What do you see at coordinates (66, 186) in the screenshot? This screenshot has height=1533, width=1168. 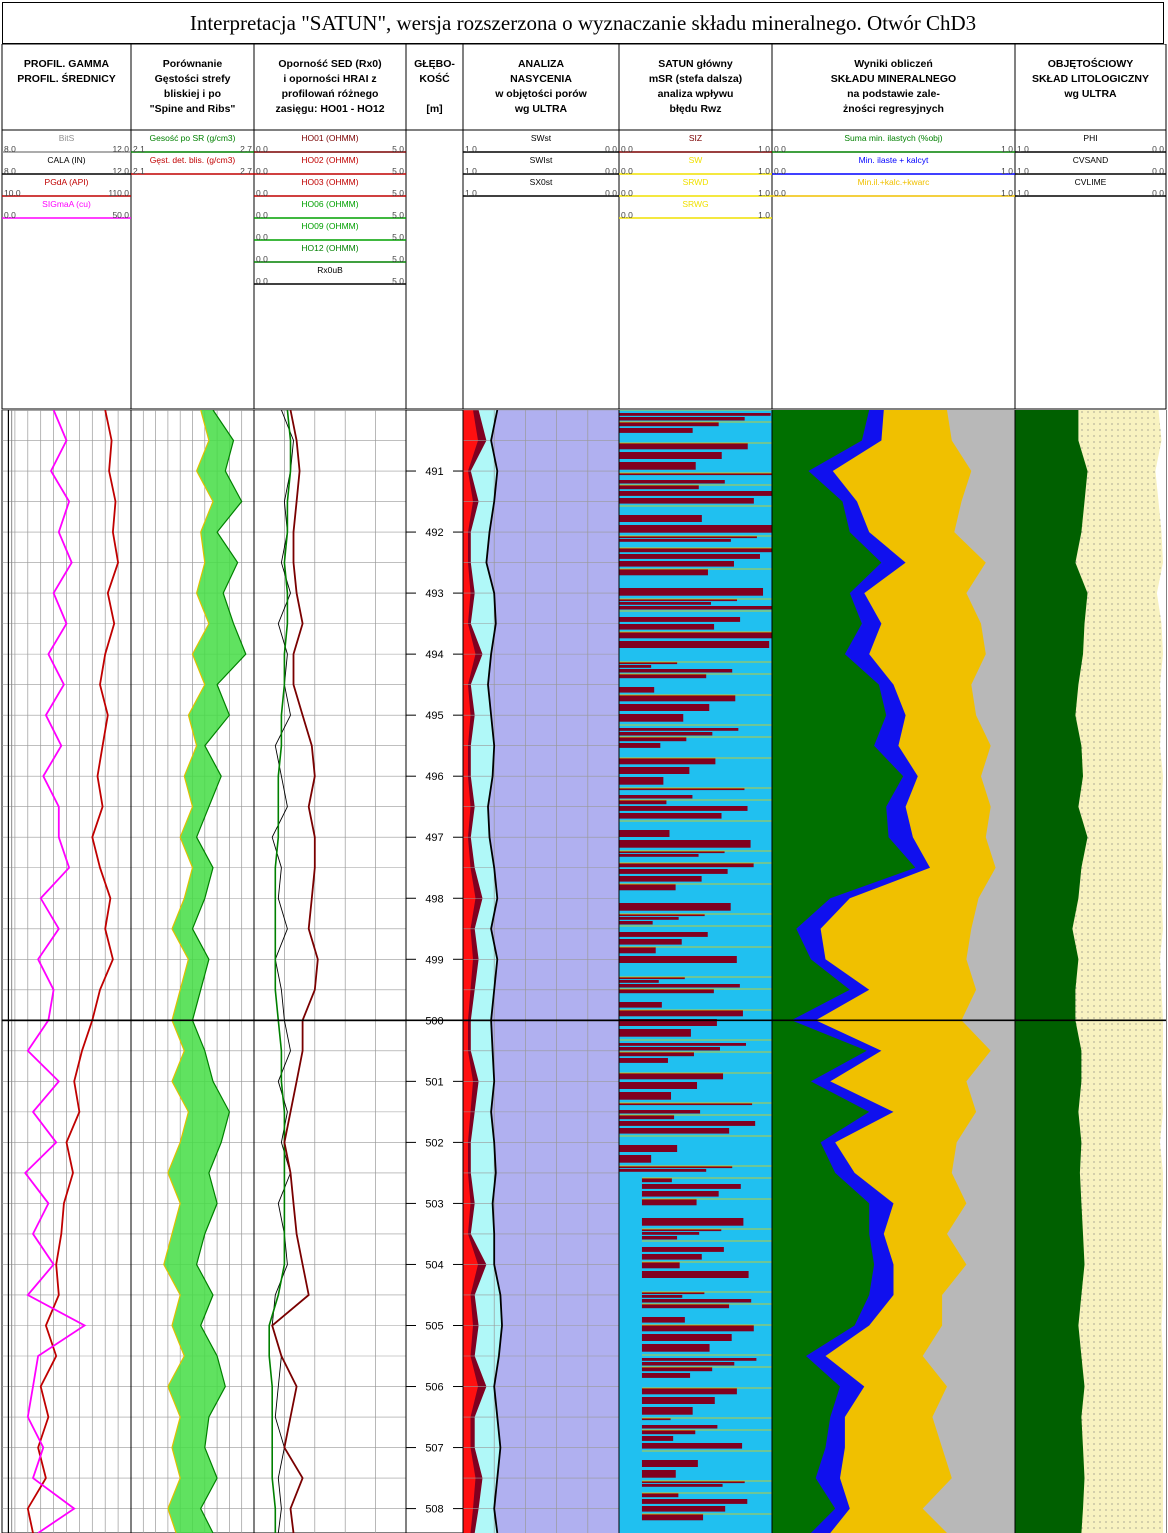 I see `curve-header-gamma: PGdA (API) 10.0 110.0` at bounding box center [66, 186].